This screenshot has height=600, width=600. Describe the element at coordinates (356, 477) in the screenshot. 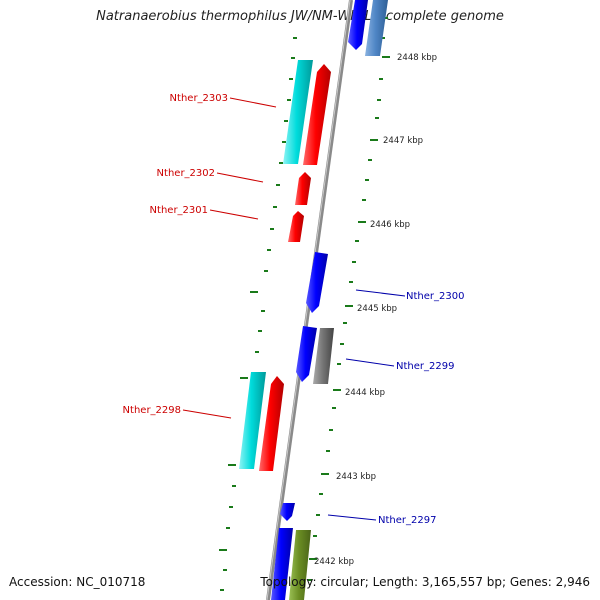

I see `tick-label-2443: 2443 kbp` at that location.